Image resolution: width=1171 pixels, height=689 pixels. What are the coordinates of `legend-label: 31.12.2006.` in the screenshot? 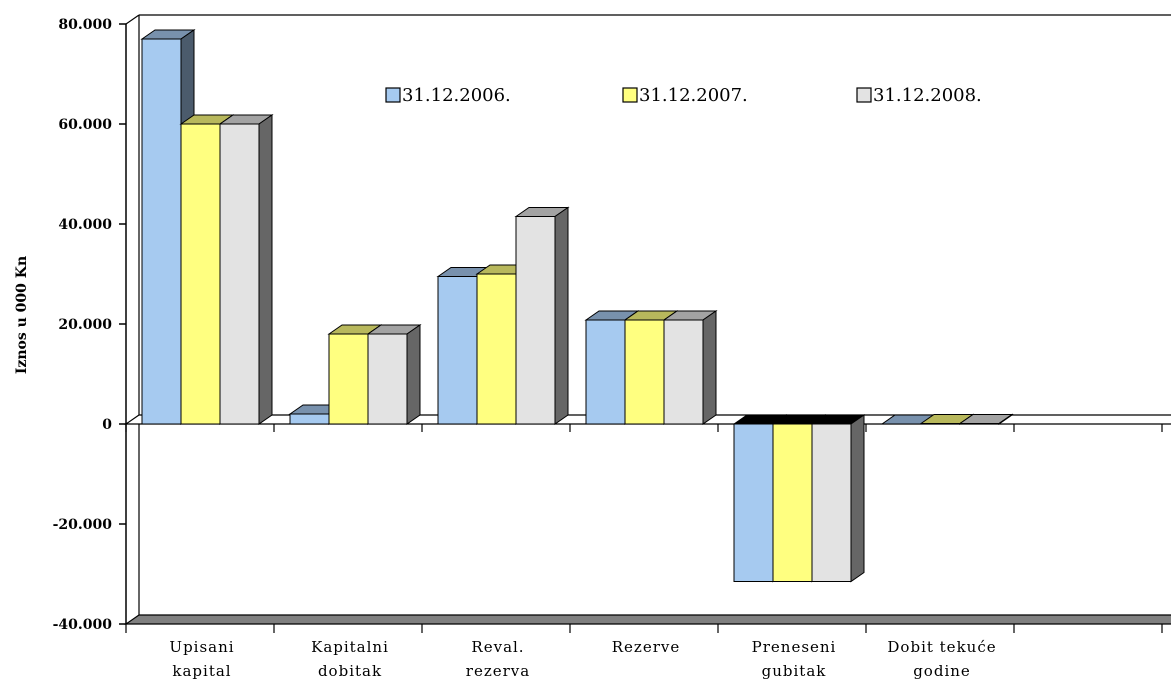 It's located at (456, 95).